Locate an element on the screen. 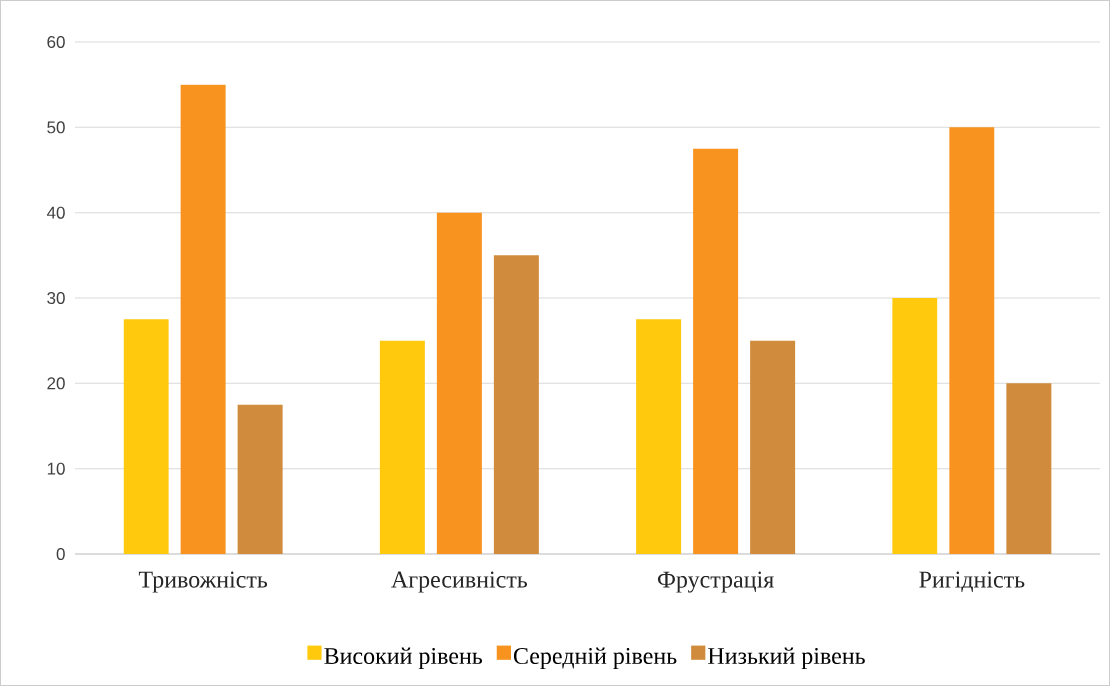  x-tick-label: Ригідність is located at coordinates (972, 582).